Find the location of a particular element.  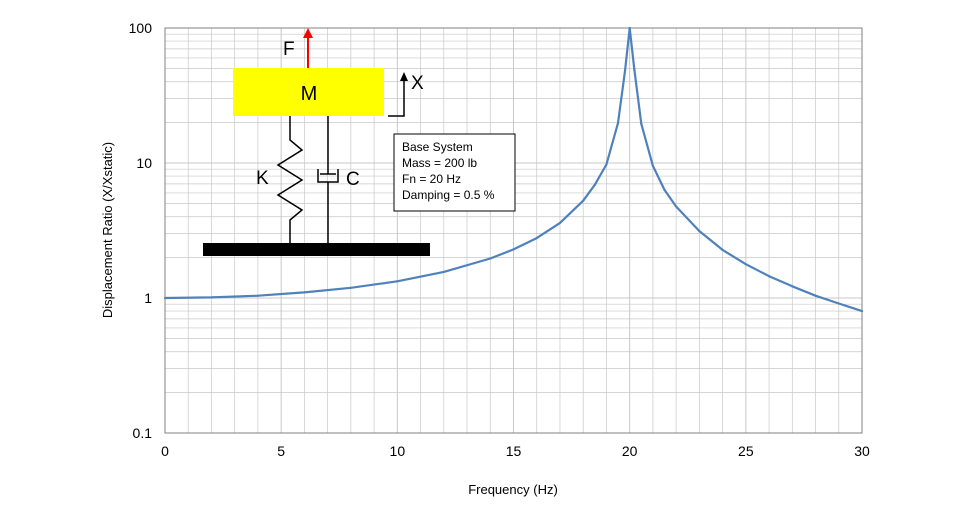

x-tick-label: 30 is located at coordinates (862, 451).